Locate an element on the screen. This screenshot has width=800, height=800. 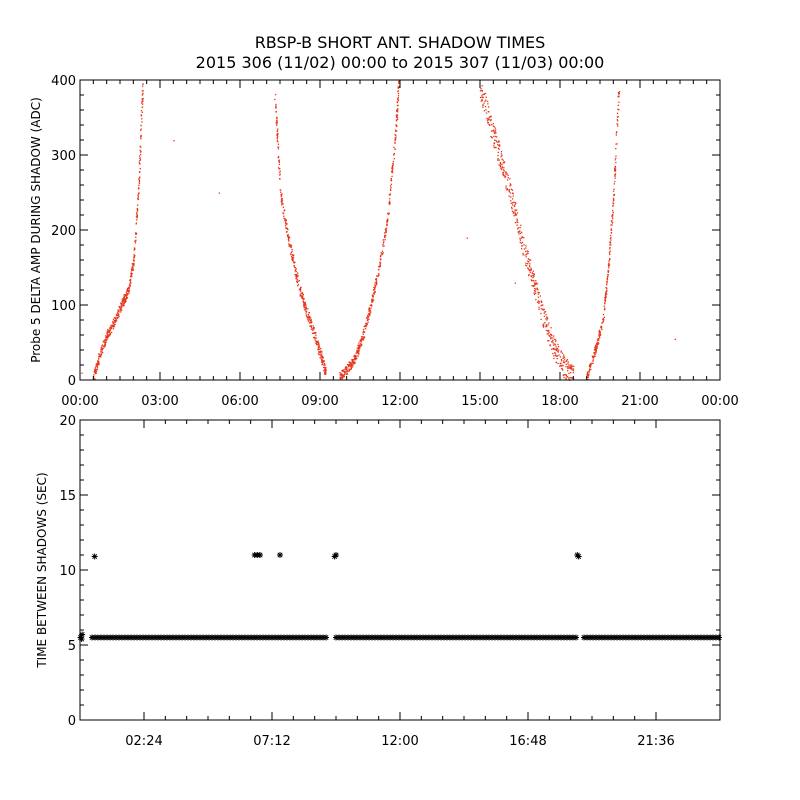
interval-series is located at coordinates (399, 597).